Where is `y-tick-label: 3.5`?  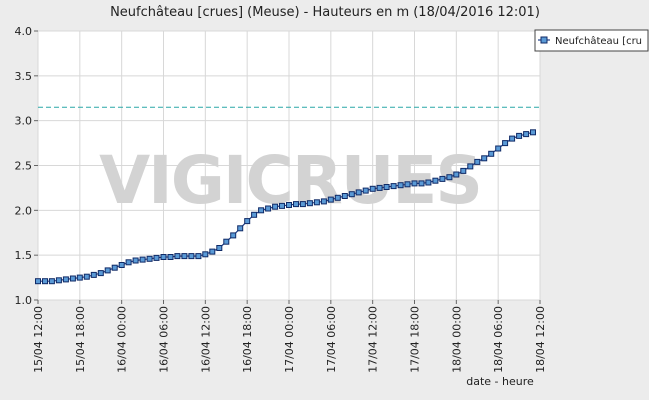
y-tick-label: 3.5 is located at coordinates (24, 76).